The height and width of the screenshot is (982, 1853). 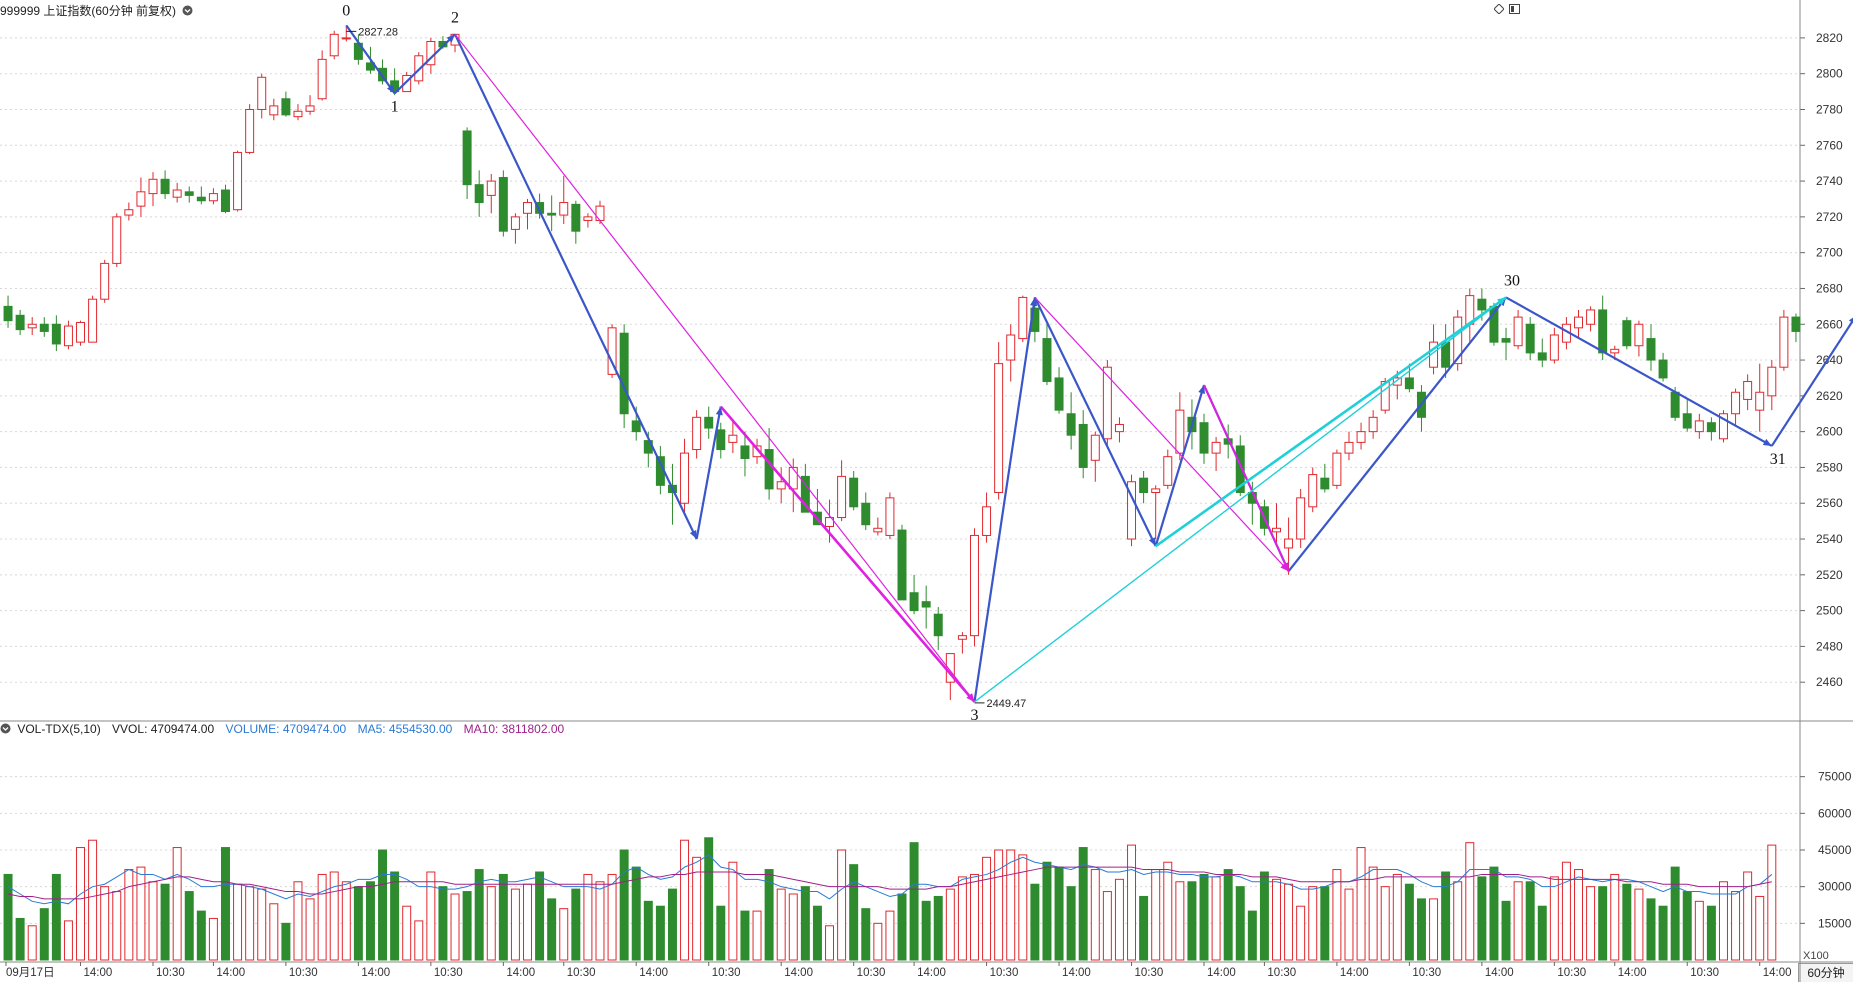 I want to click on period-selector: 60分钟, so click(x=1825, y=972).